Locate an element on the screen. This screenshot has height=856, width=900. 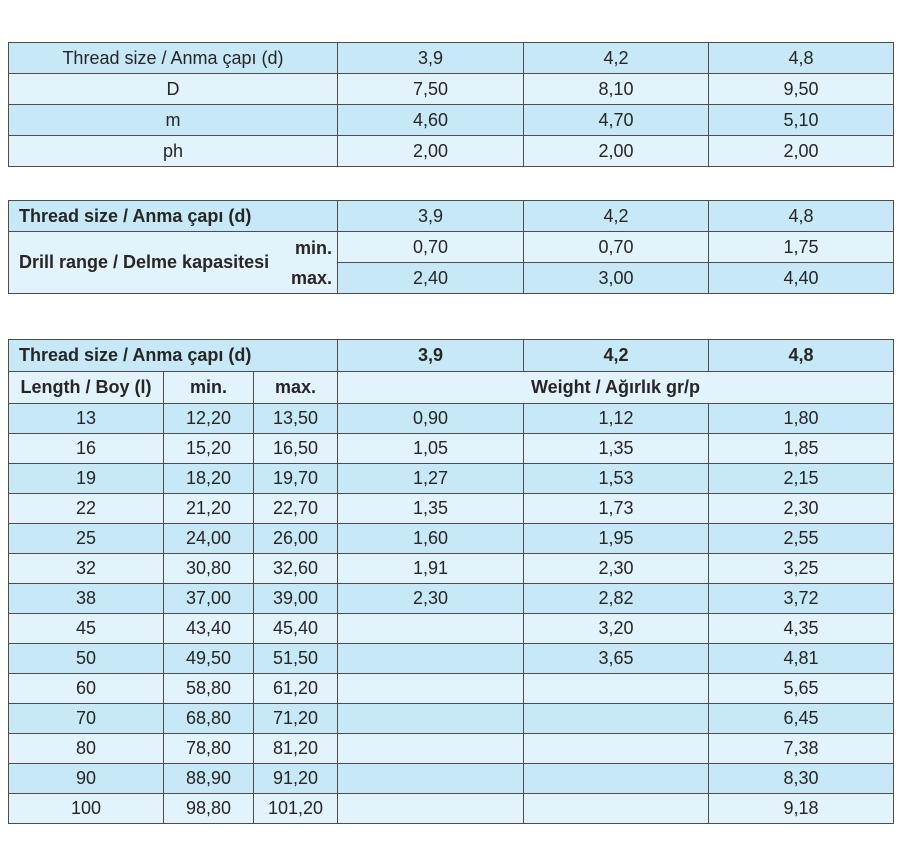
max-cell: 22,70 is located at coordinates (295, 508).